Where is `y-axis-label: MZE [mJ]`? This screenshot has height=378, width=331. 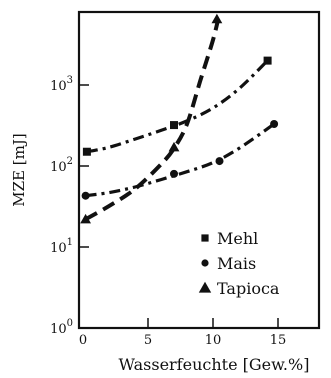
y-axis-label: MZE [mJ] is located at coordinates (19, 169).